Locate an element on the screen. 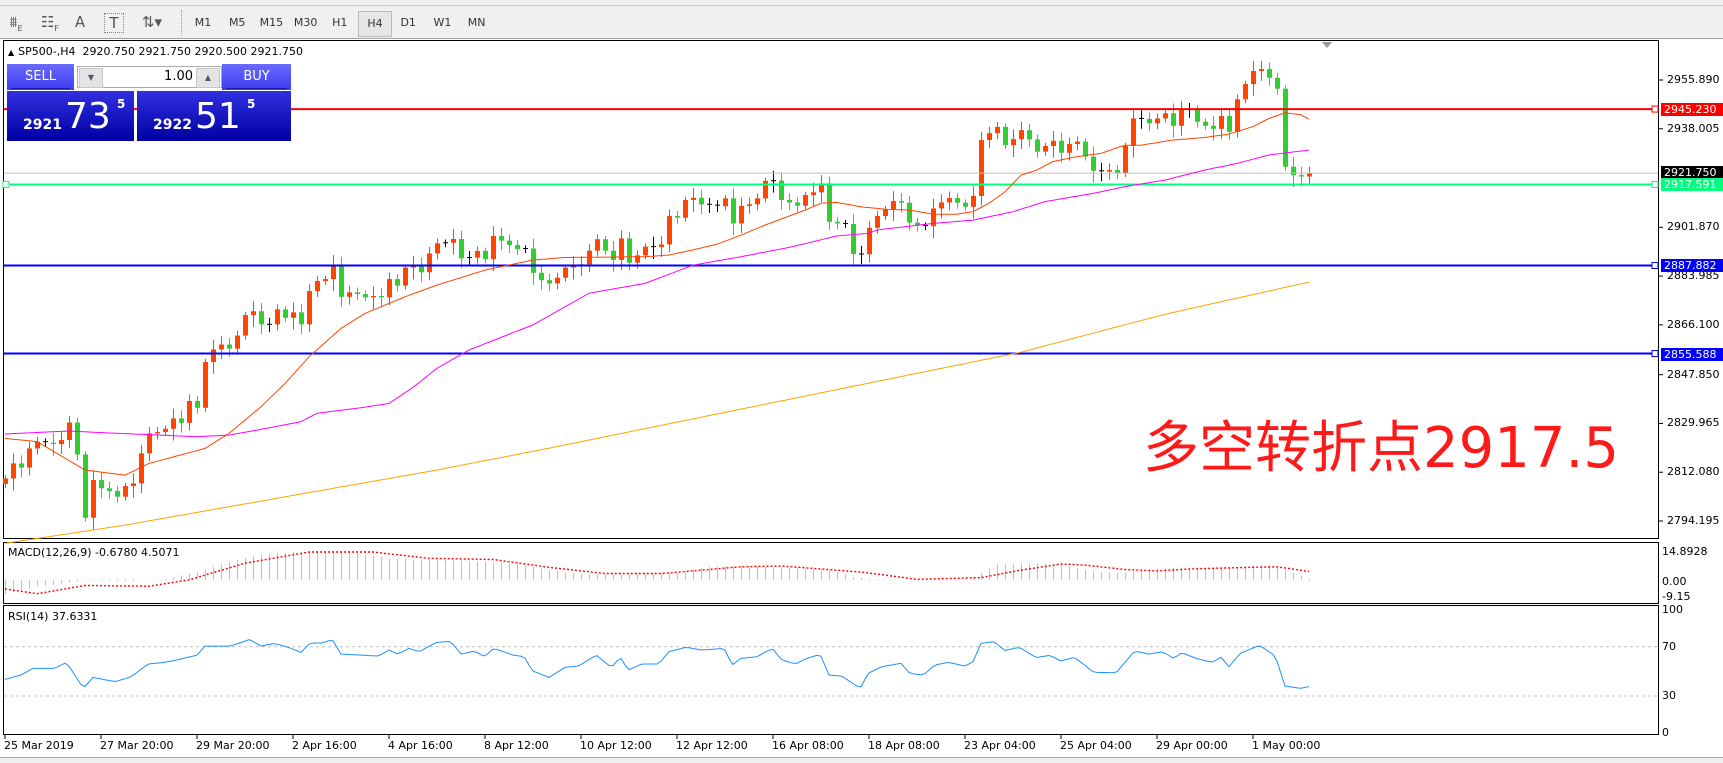 This screenshot has height=763, width=1723. fibonacci-glyph: ☷ is located at coordinates (47, 22).